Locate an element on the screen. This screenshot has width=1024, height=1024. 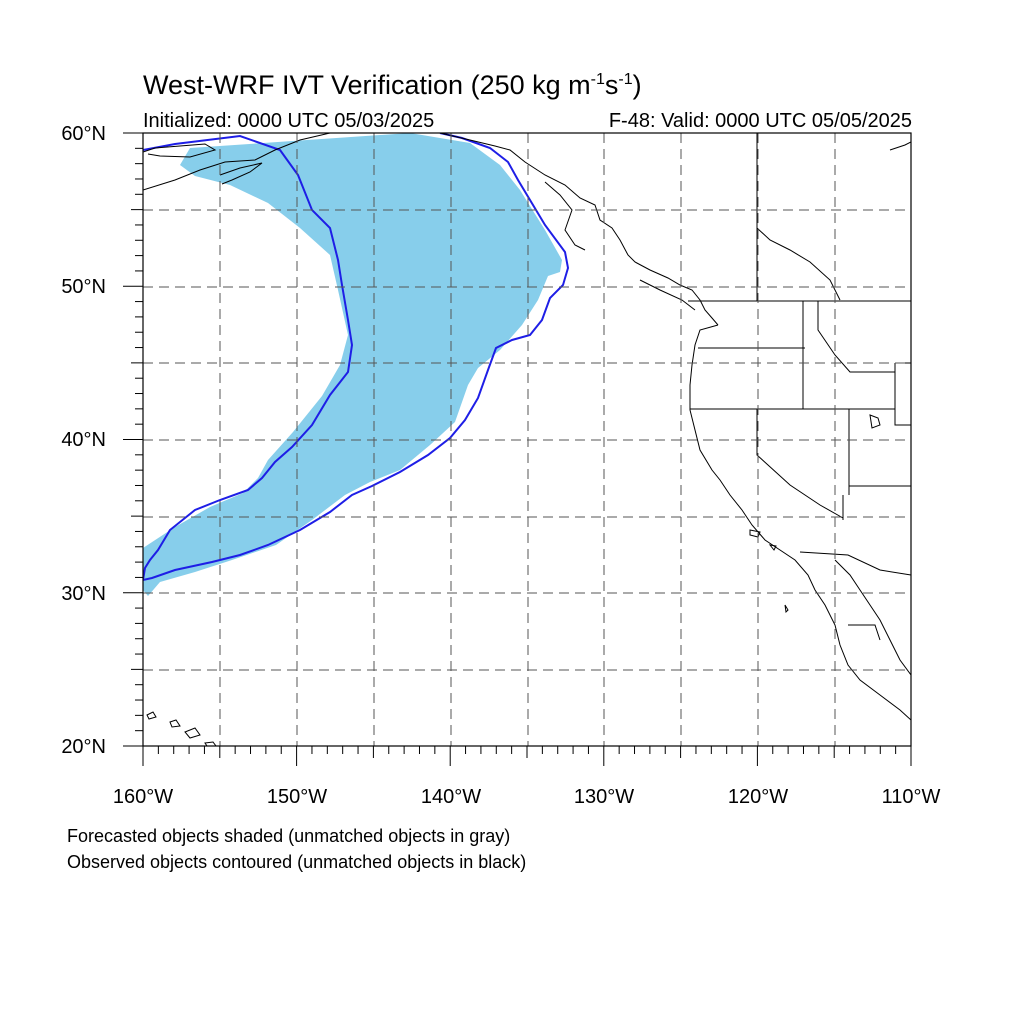
lat-label-50n: 50°N is located at coordinates (83, 287).